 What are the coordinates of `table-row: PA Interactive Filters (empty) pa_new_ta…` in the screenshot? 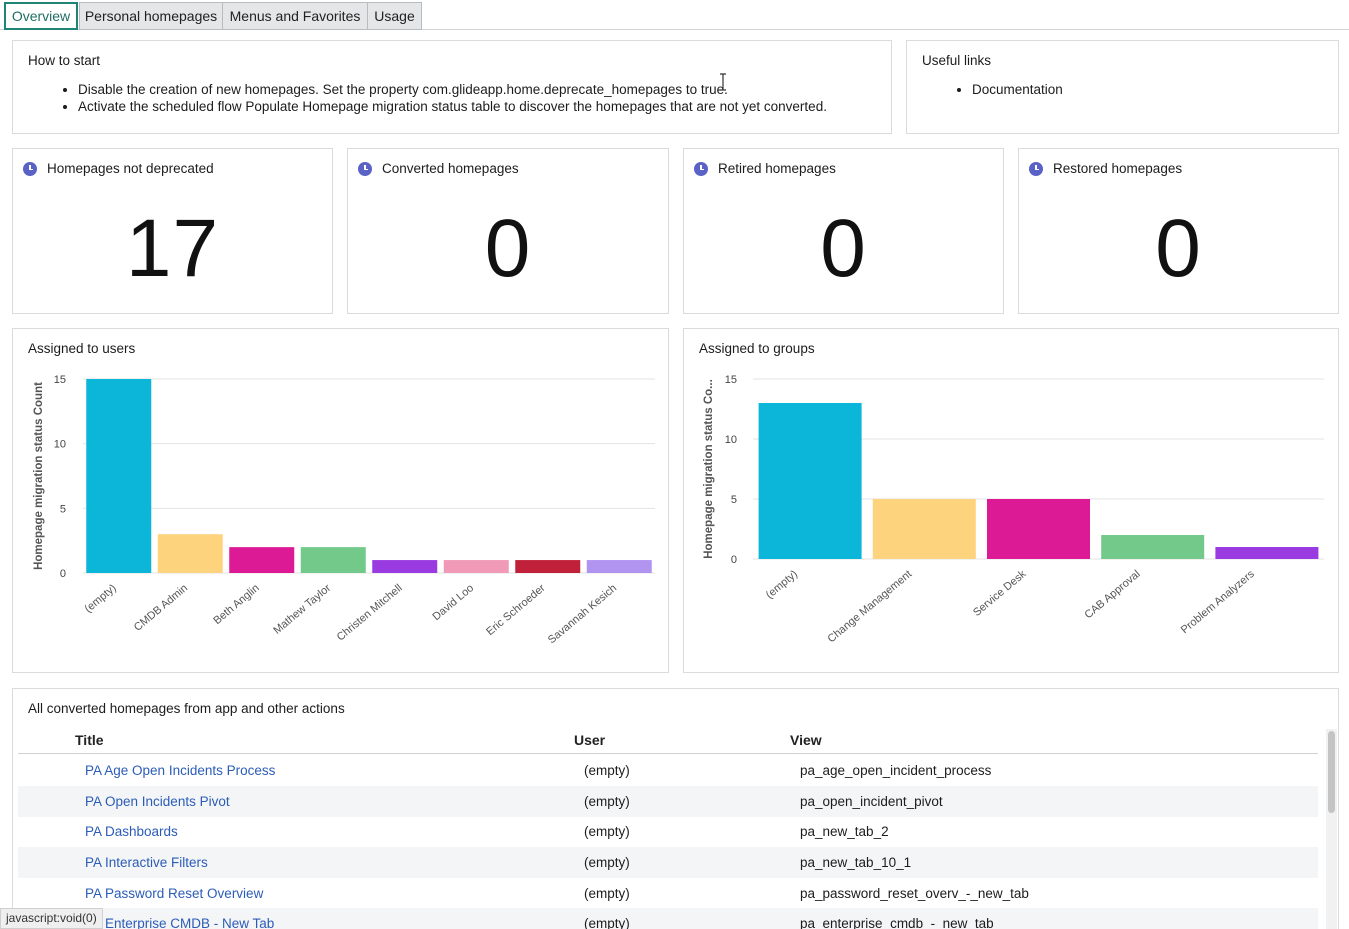 It's located at (668, 862).